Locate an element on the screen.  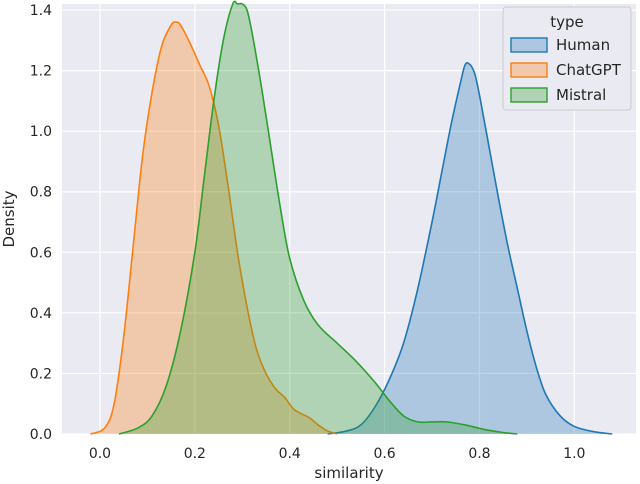
y-tick-label: 1.2 is located at coordinates (41, 72).